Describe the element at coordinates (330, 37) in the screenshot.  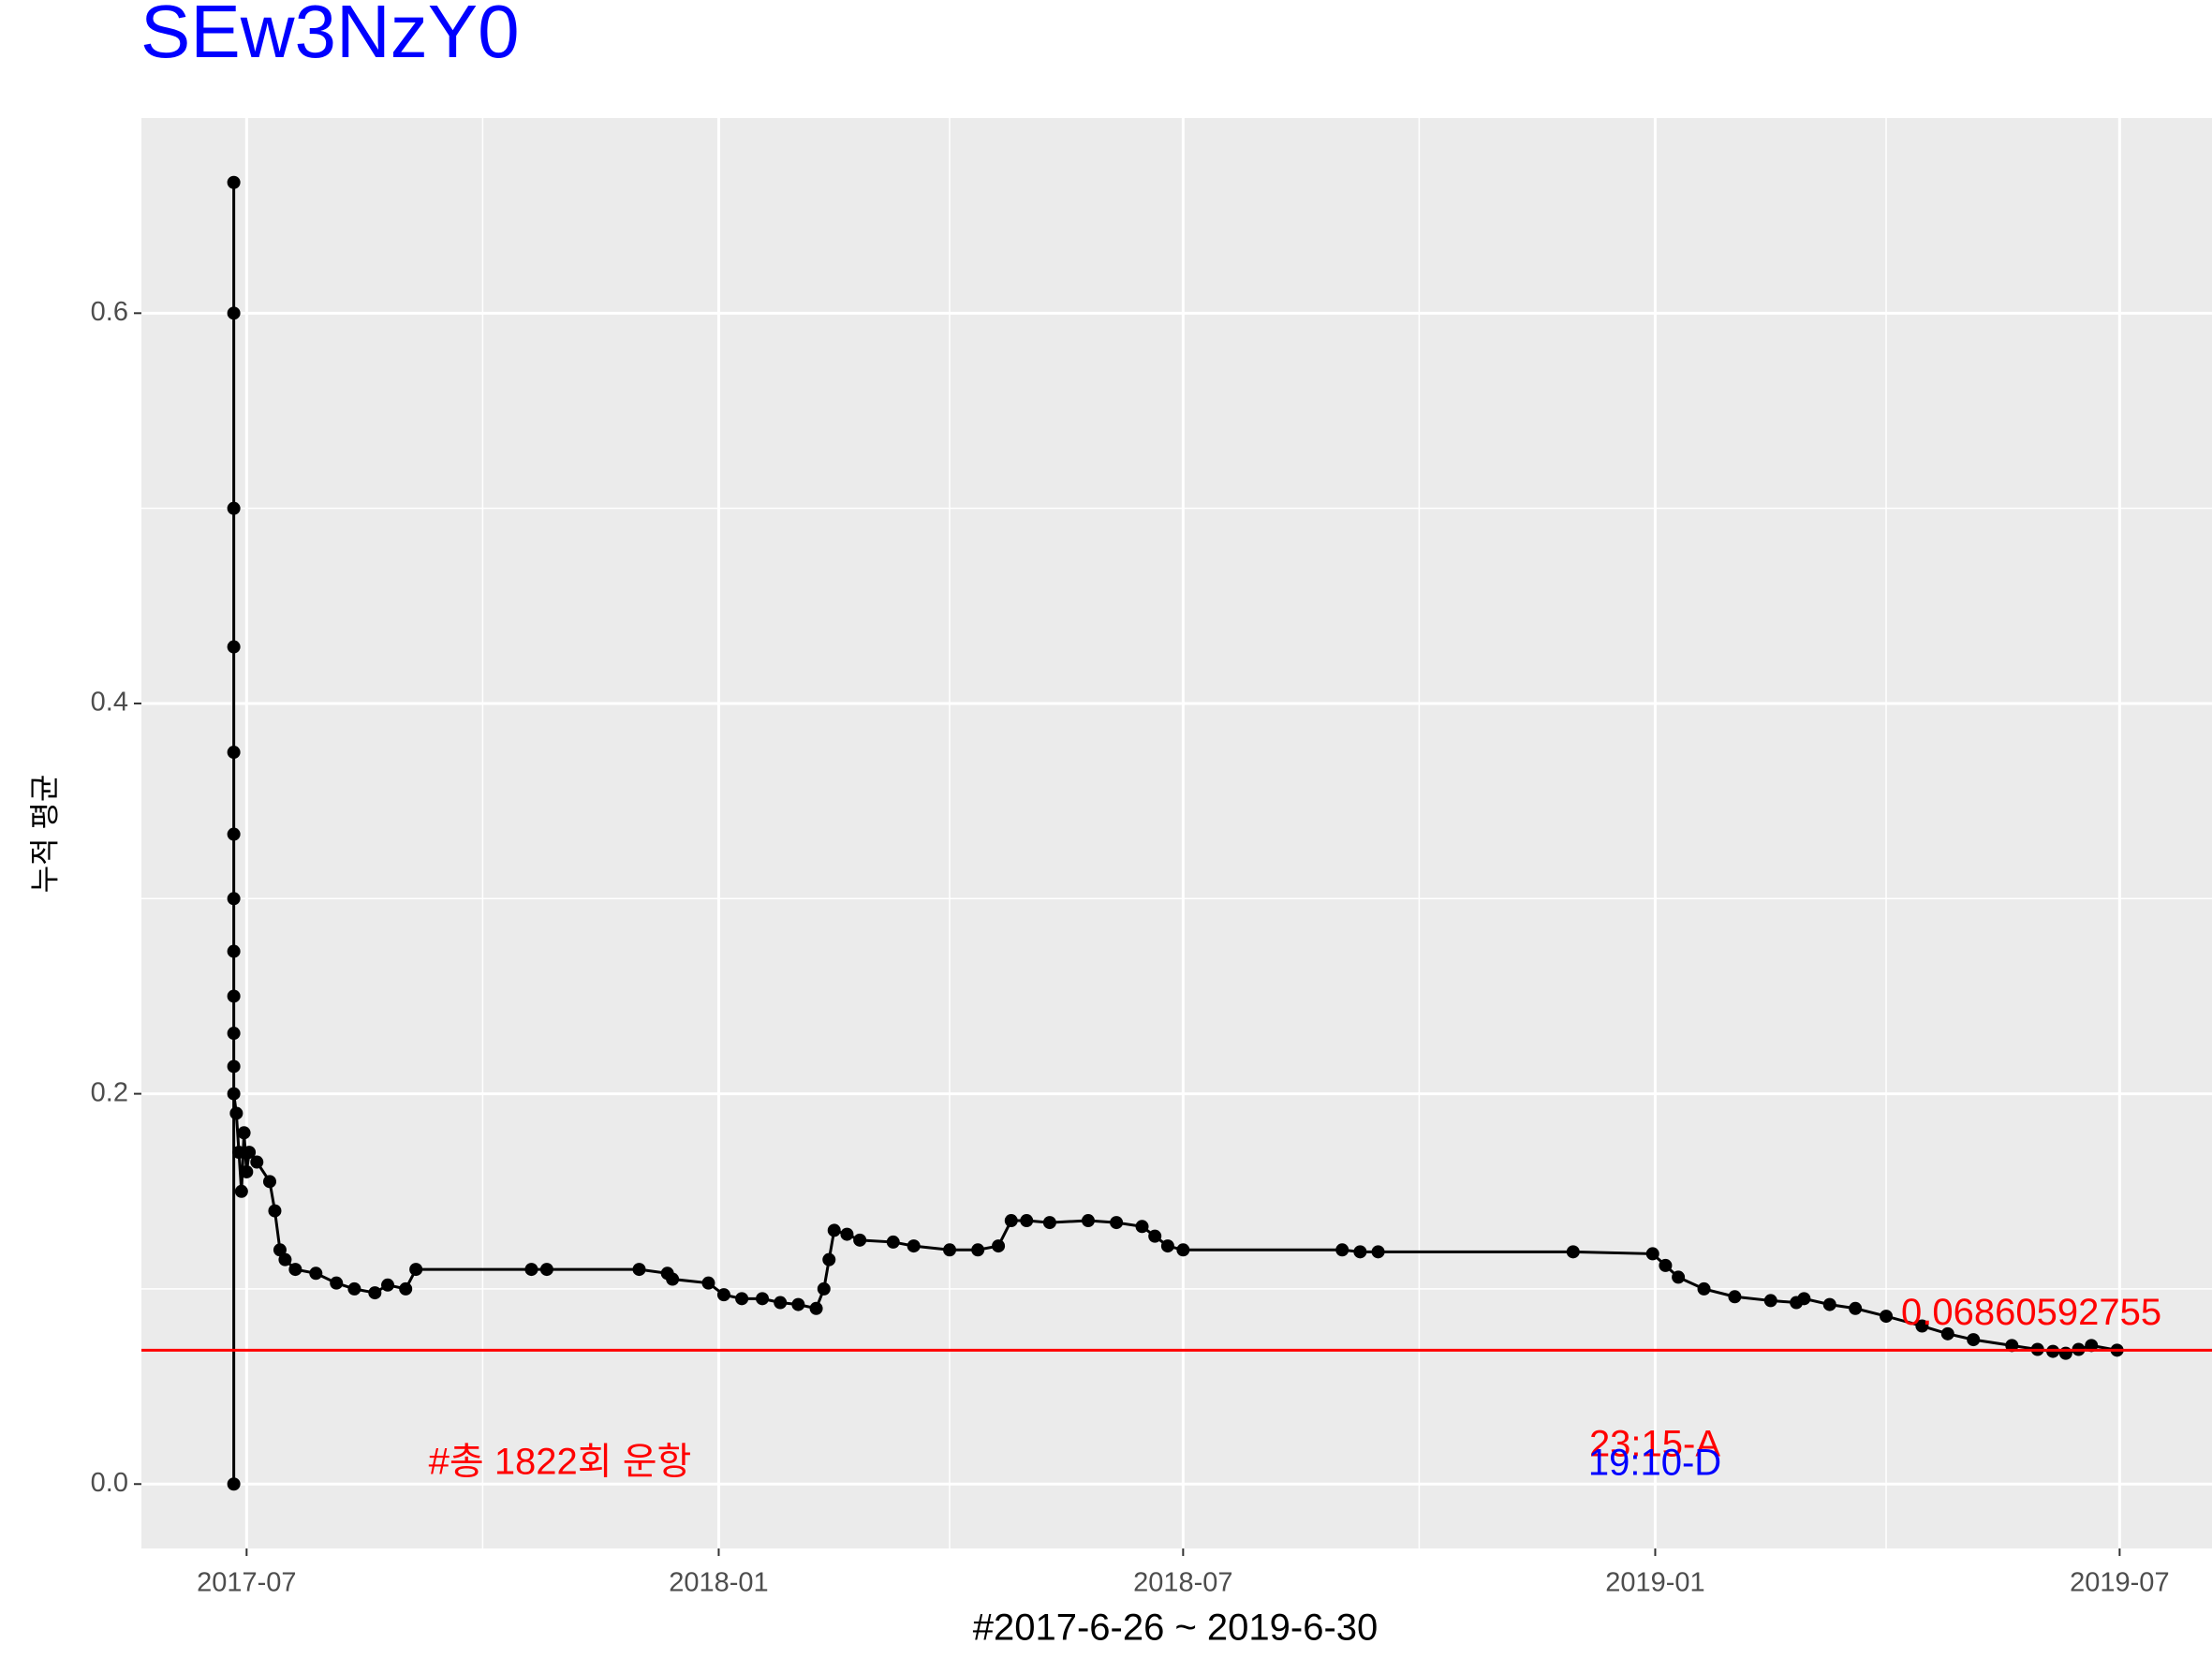
I see `chart-title: SEw3NzY0` at that location.